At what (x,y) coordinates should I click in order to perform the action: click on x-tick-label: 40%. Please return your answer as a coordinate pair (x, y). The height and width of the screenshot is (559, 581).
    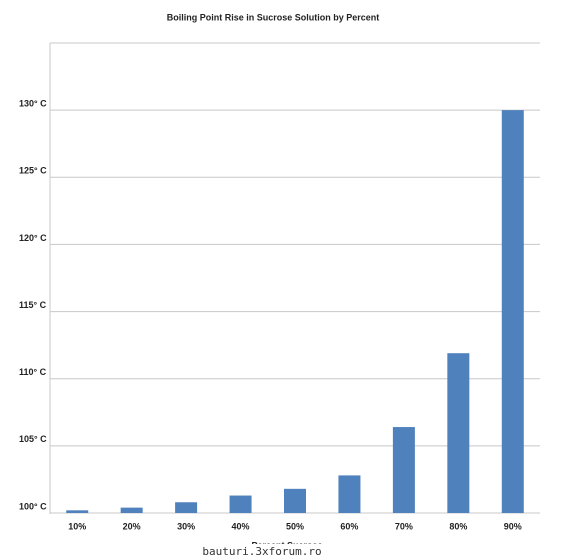
    Looking at the image, I should click on (241, 526).